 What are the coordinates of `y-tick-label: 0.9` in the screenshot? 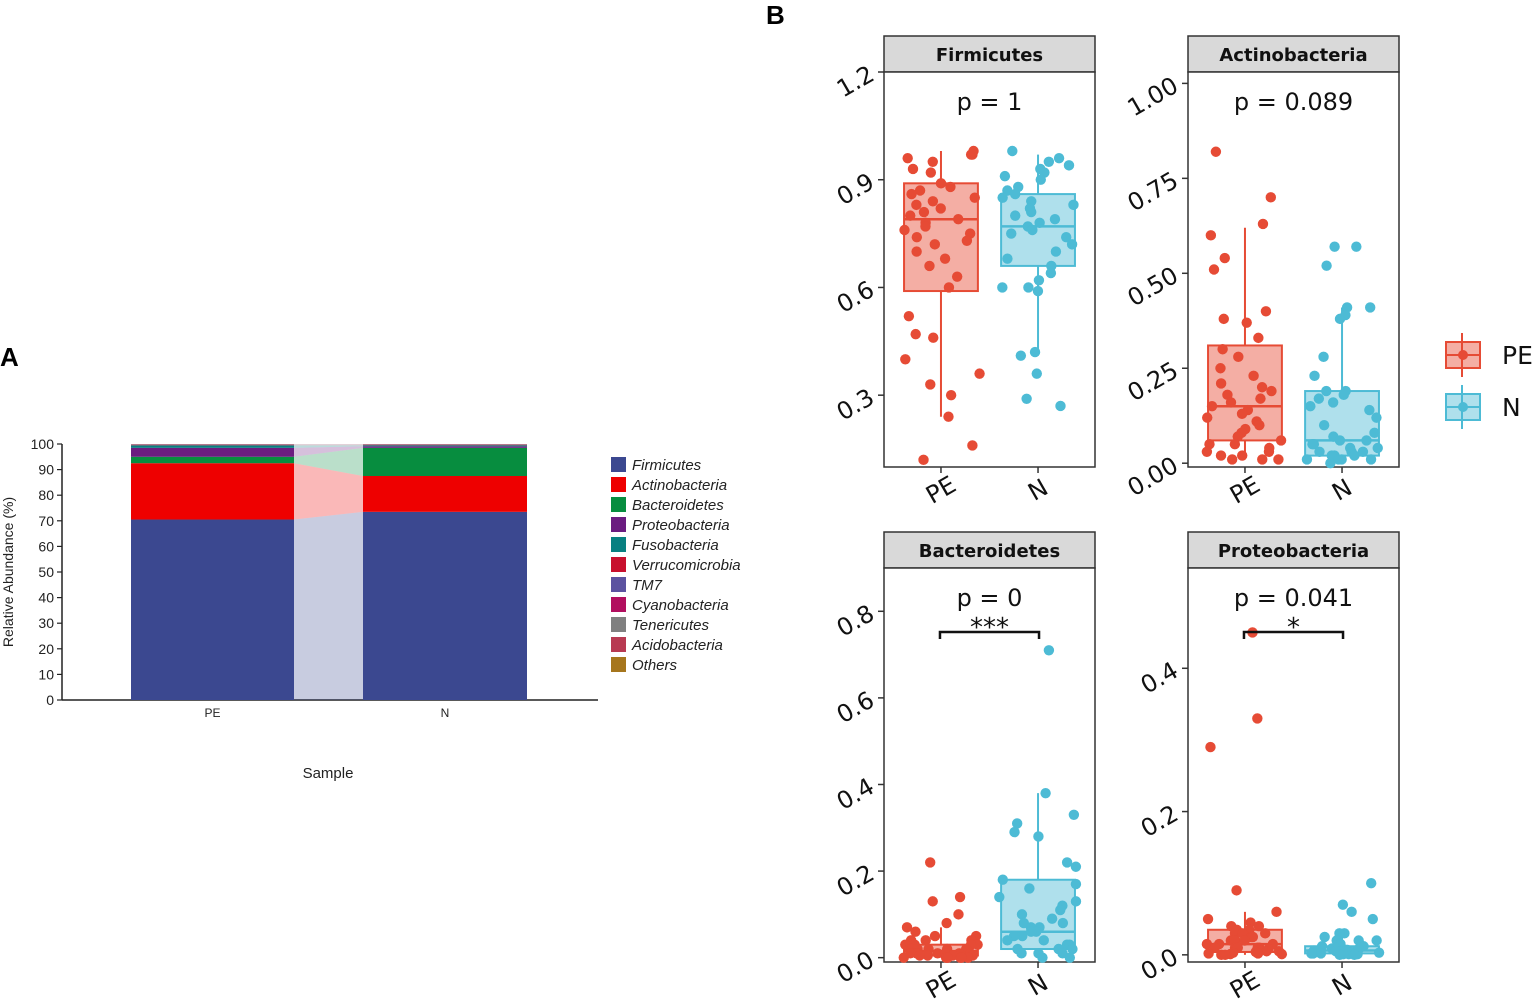 It's located at (855, 189).